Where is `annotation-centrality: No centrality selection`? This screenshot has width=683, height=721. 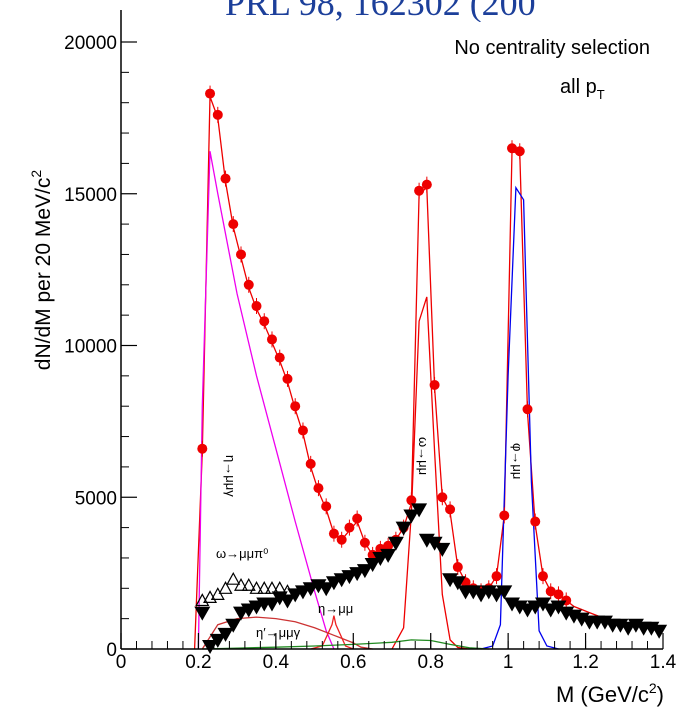 annotation-centrality: No centrality selection is located at coordinates (552, 48).